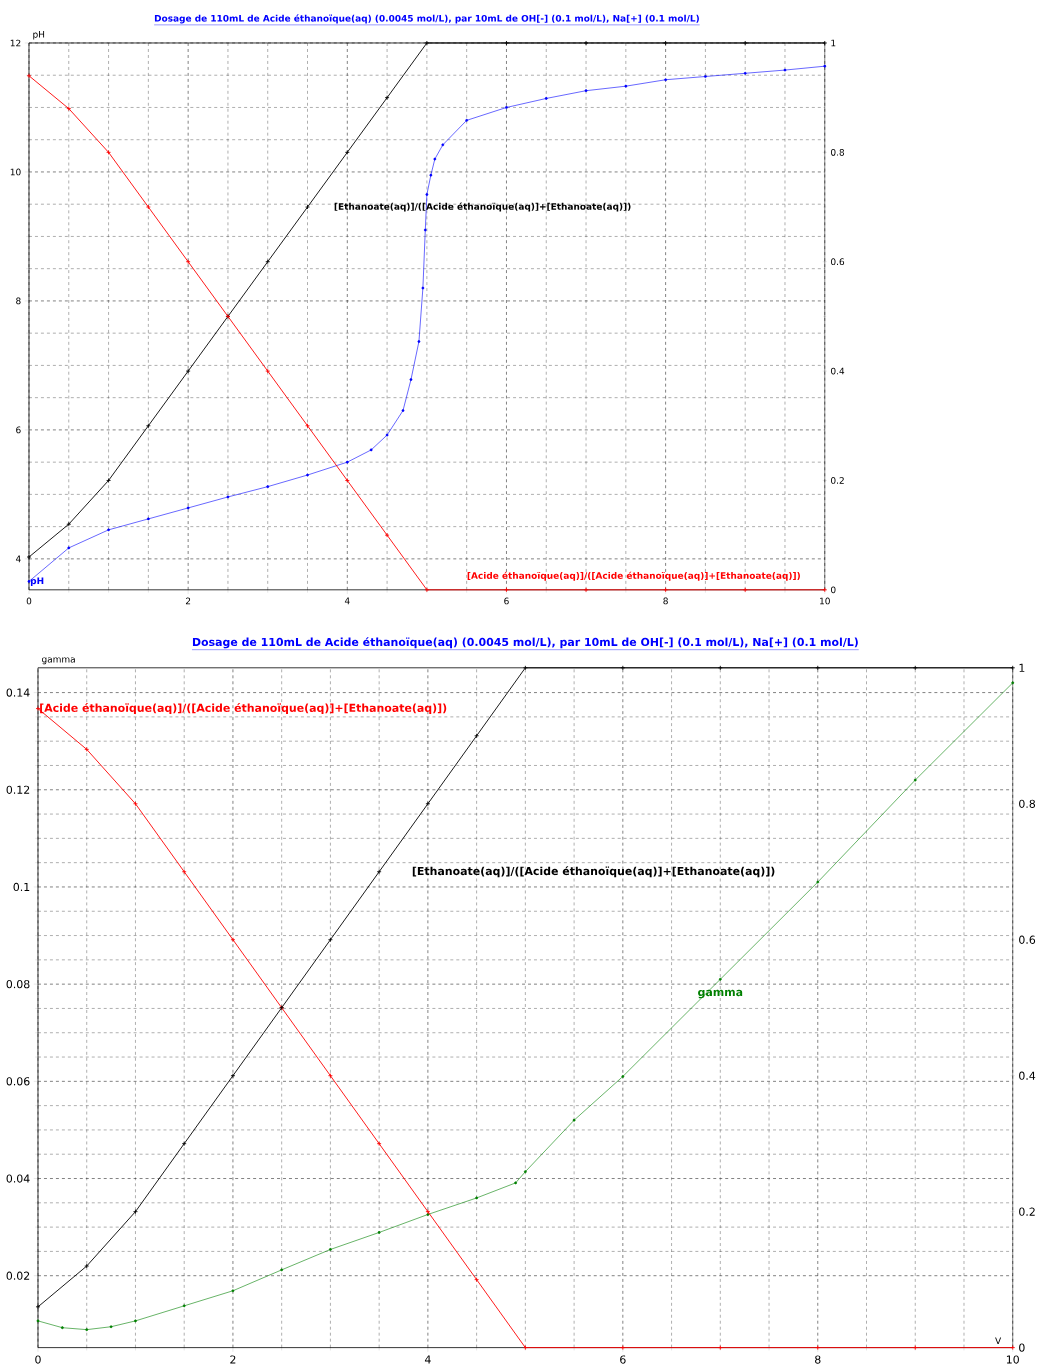  Describe the element at coordinates (593, 872) in the screenshot. I see `text: [Ethanoate(aq)]/([Acide éthanoïque(aq)]+[Ethanoate(aq)])` at that location.